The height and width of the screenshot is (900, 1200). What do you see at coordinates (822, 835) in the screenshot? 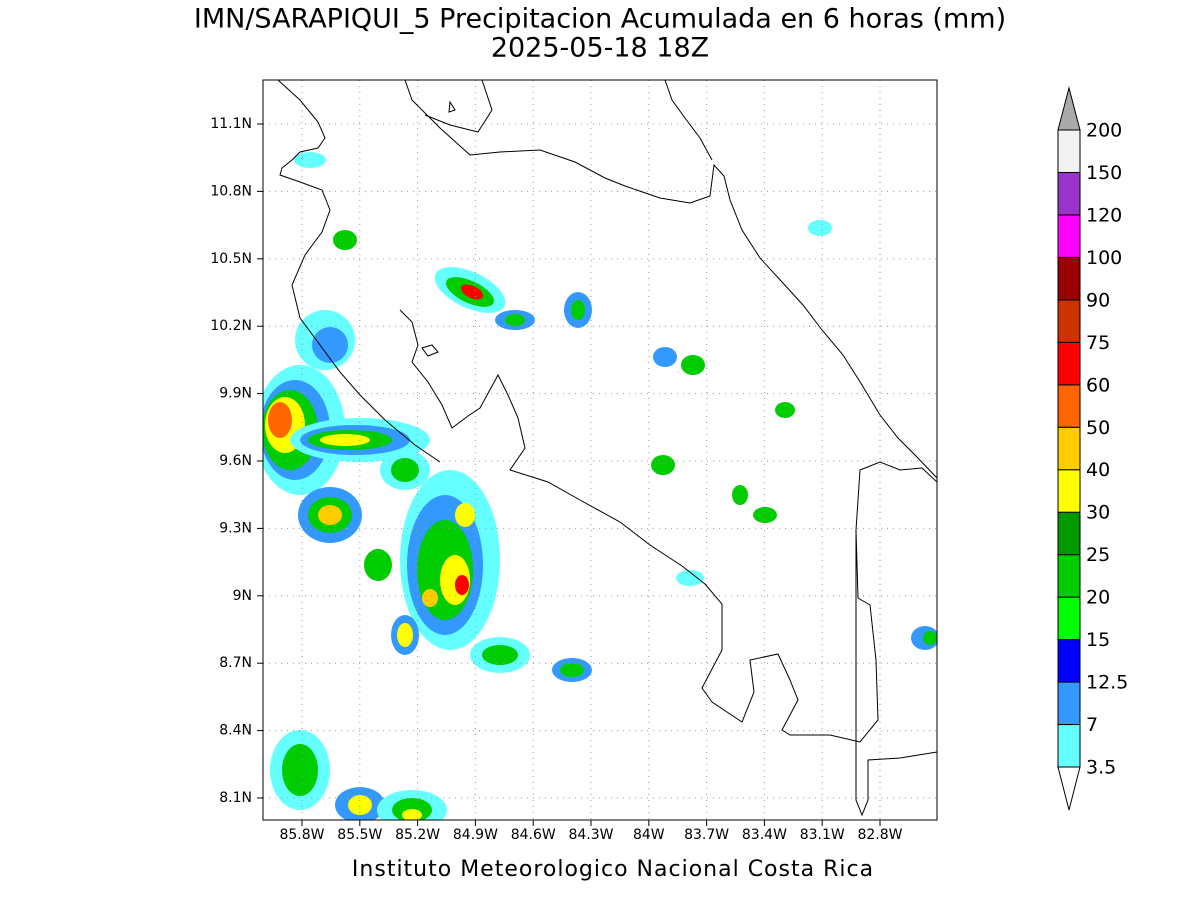
I see `lon-label: 83.1W` at bounding box center [822, 835].